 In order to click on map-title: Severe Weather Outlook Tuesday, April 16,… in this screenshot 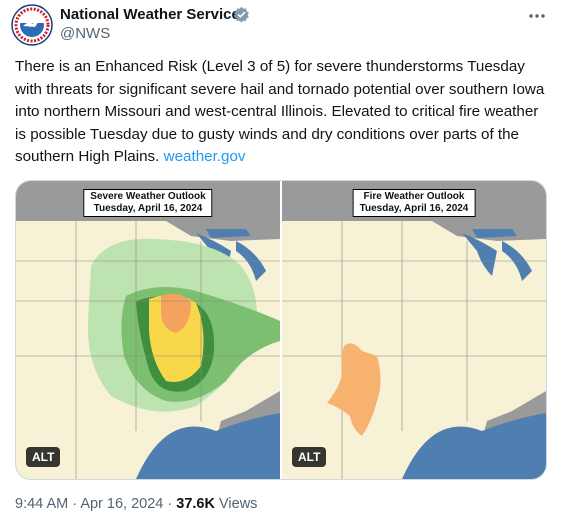, I will do `click(148, 203)`.